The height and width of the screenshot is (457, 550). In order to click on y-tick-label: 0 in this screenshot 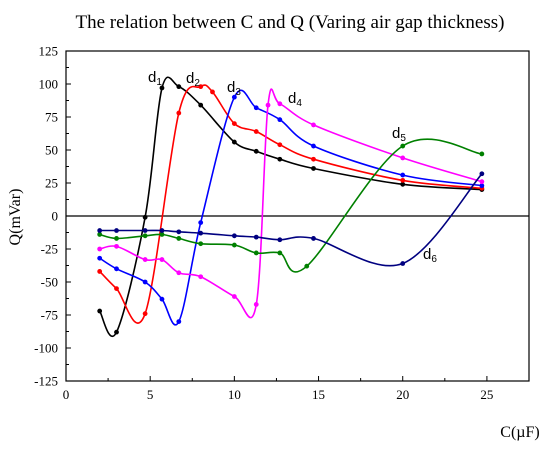, I will do `click(55, 216)`.